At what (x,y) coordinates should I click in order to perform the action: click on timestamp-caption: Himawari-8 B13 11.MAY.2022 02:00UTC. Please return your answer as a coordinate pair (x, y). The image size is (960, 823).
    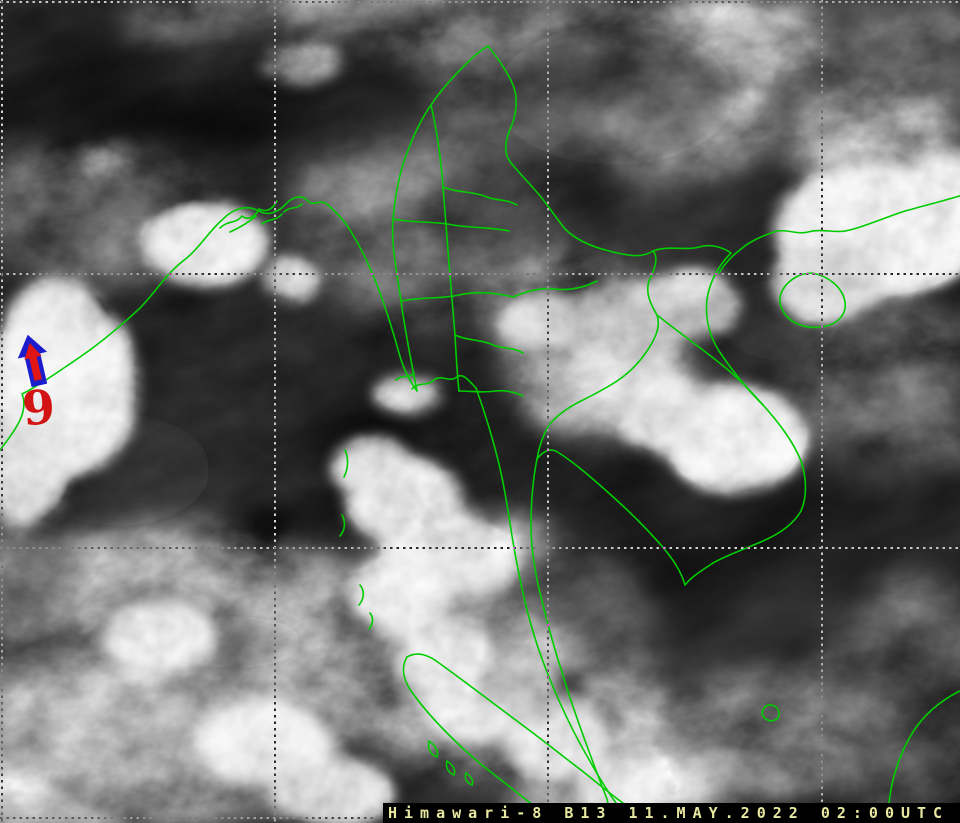
    Looking at the image, I should click on (671, 813).